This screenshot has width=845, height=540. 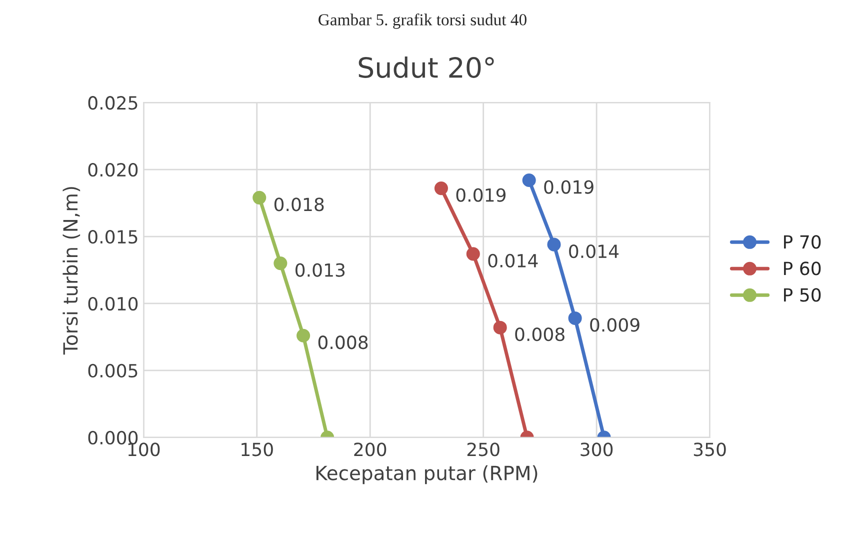 What do you see at coordinates (802, 269) in the screenshot?
I see `legend-label: P 60` at bounding box center [802, 269].